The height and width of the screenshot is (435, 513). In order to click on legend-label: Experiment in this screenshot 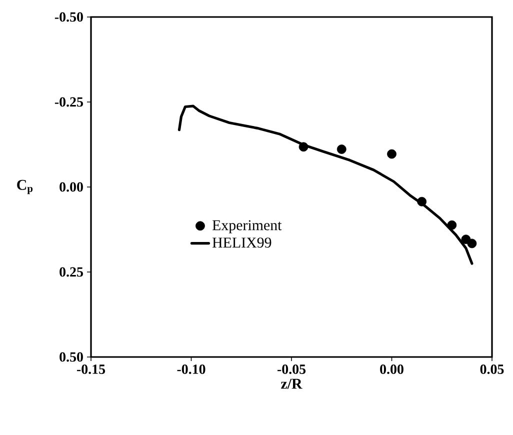, I will do `click(247, 227)`.